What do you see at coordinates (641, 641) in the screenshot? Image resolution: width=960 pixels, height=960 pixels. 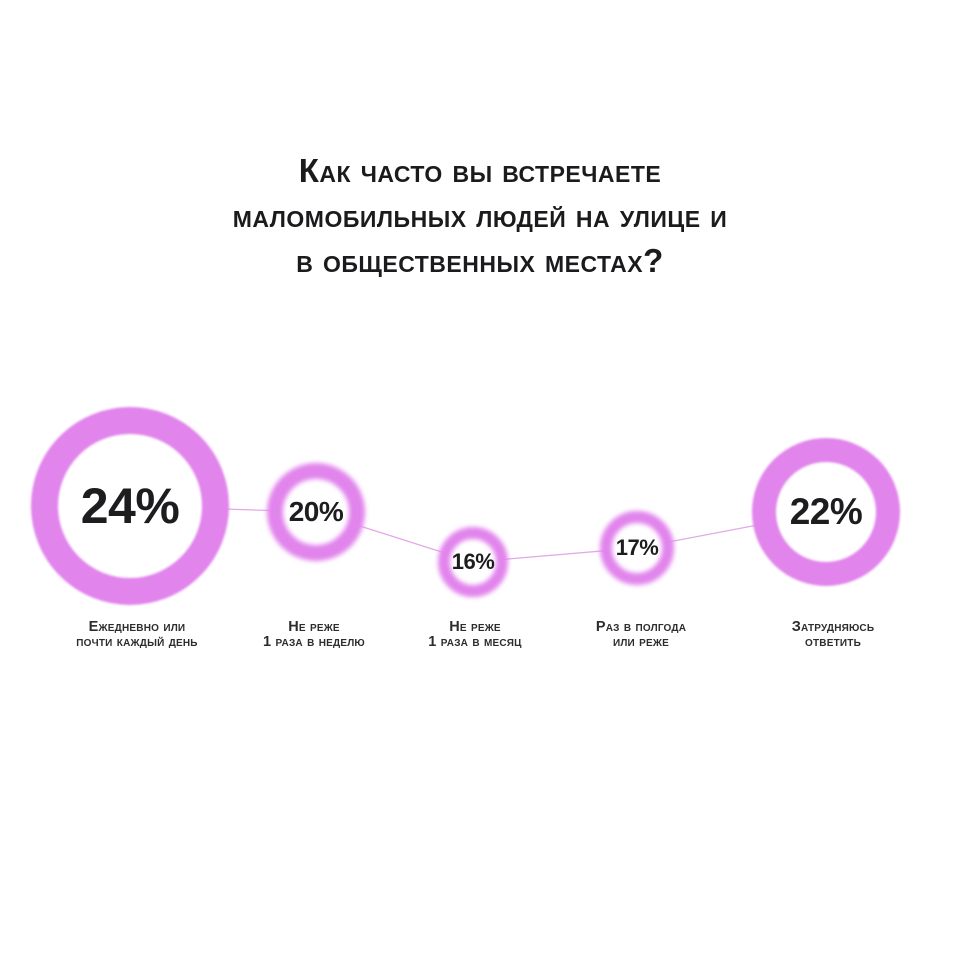 I see `category-label-line: или реже` at bounding box center [641, 641].